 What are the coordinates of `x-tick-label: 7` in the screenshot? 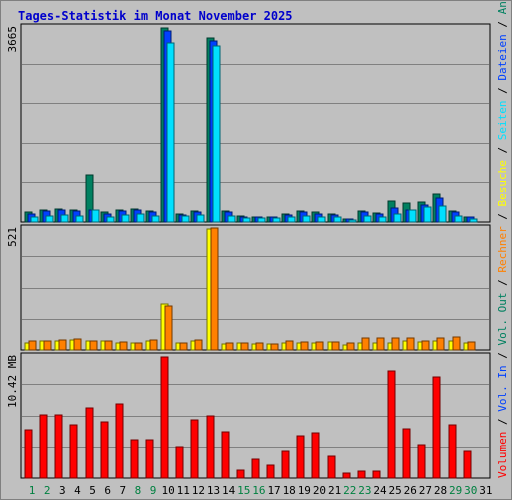 It's located at (122, 490).